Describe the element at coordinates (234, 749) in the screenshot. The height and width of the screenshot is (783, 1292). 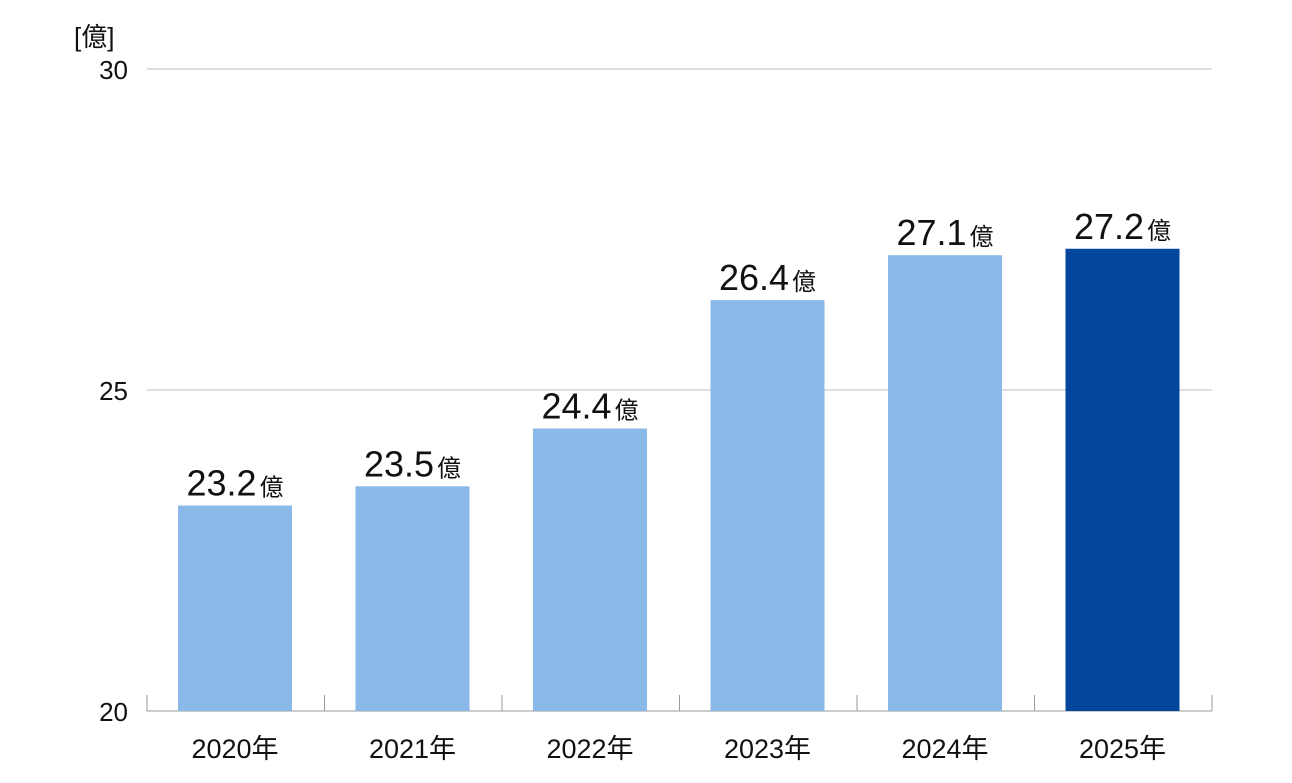
I see `x-tick-label-2020年: 2020年` at that location.